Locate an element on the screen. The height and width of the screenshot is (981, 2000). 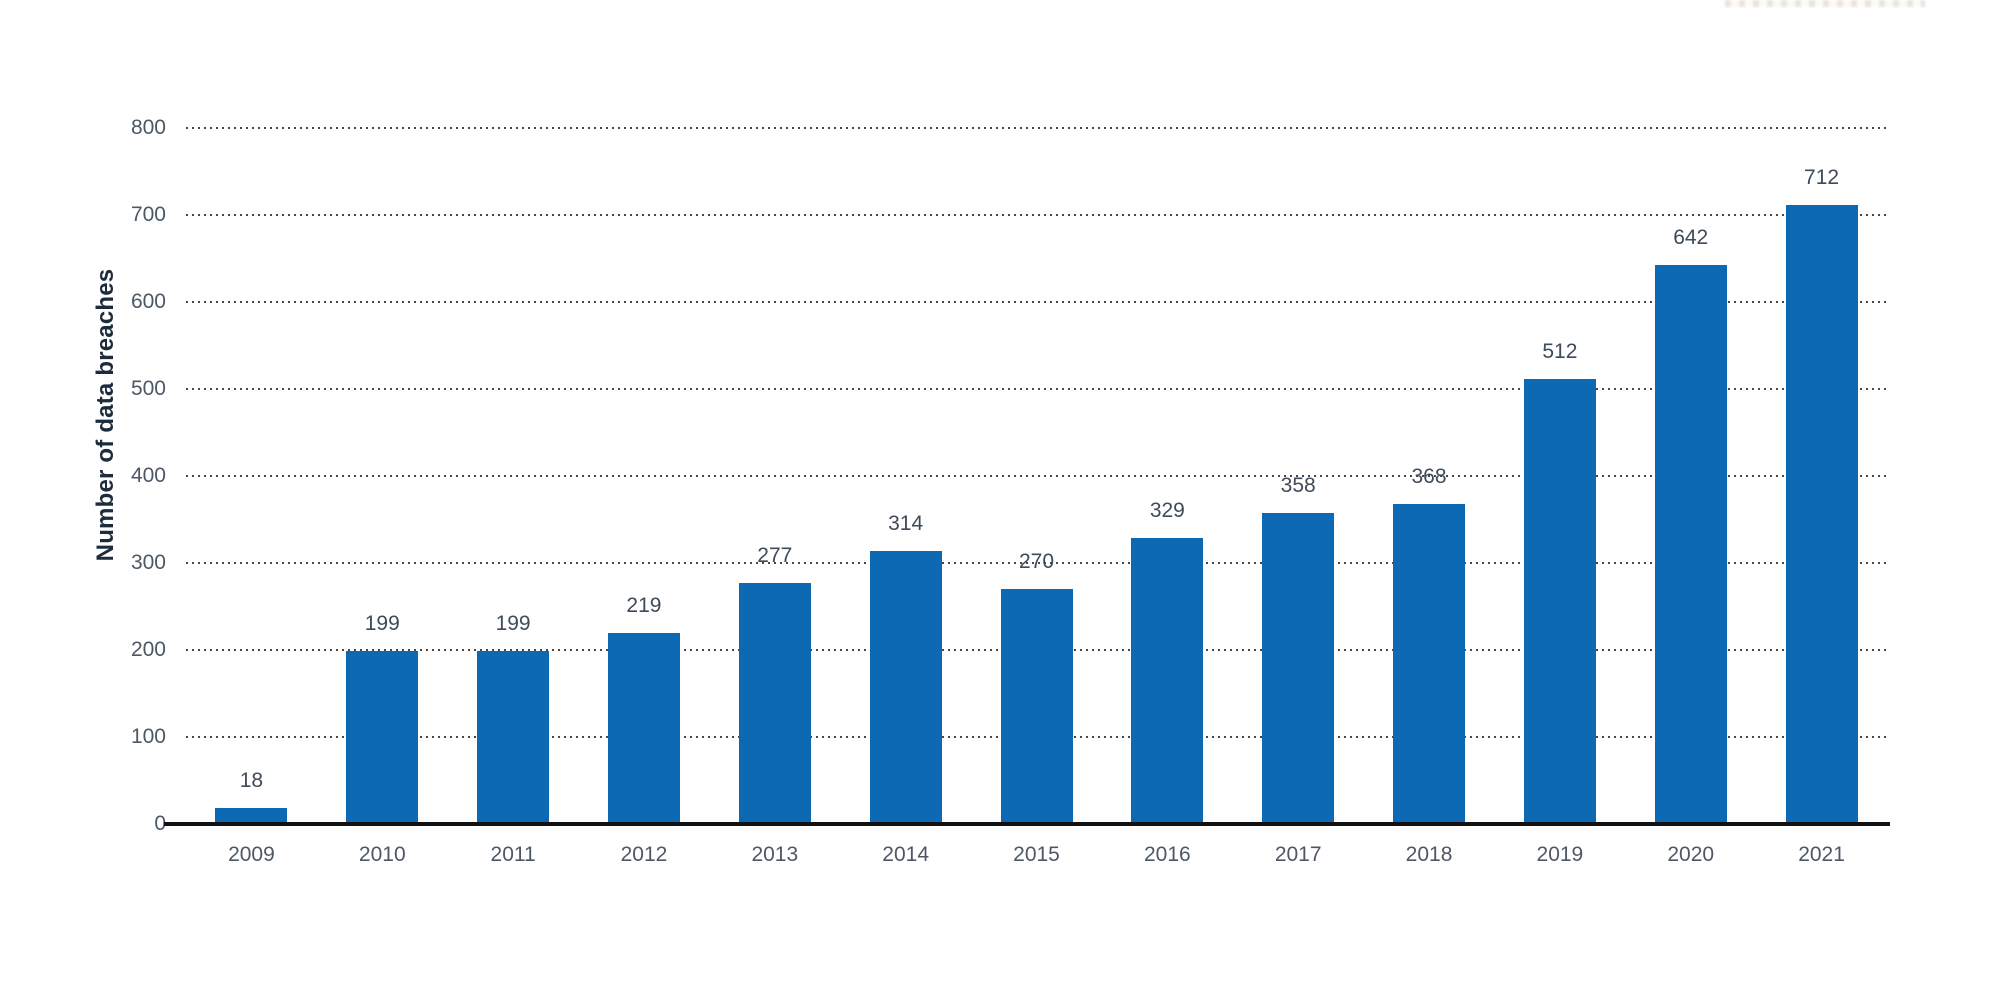
bar-2019 is located at coordinates (1559, 601).